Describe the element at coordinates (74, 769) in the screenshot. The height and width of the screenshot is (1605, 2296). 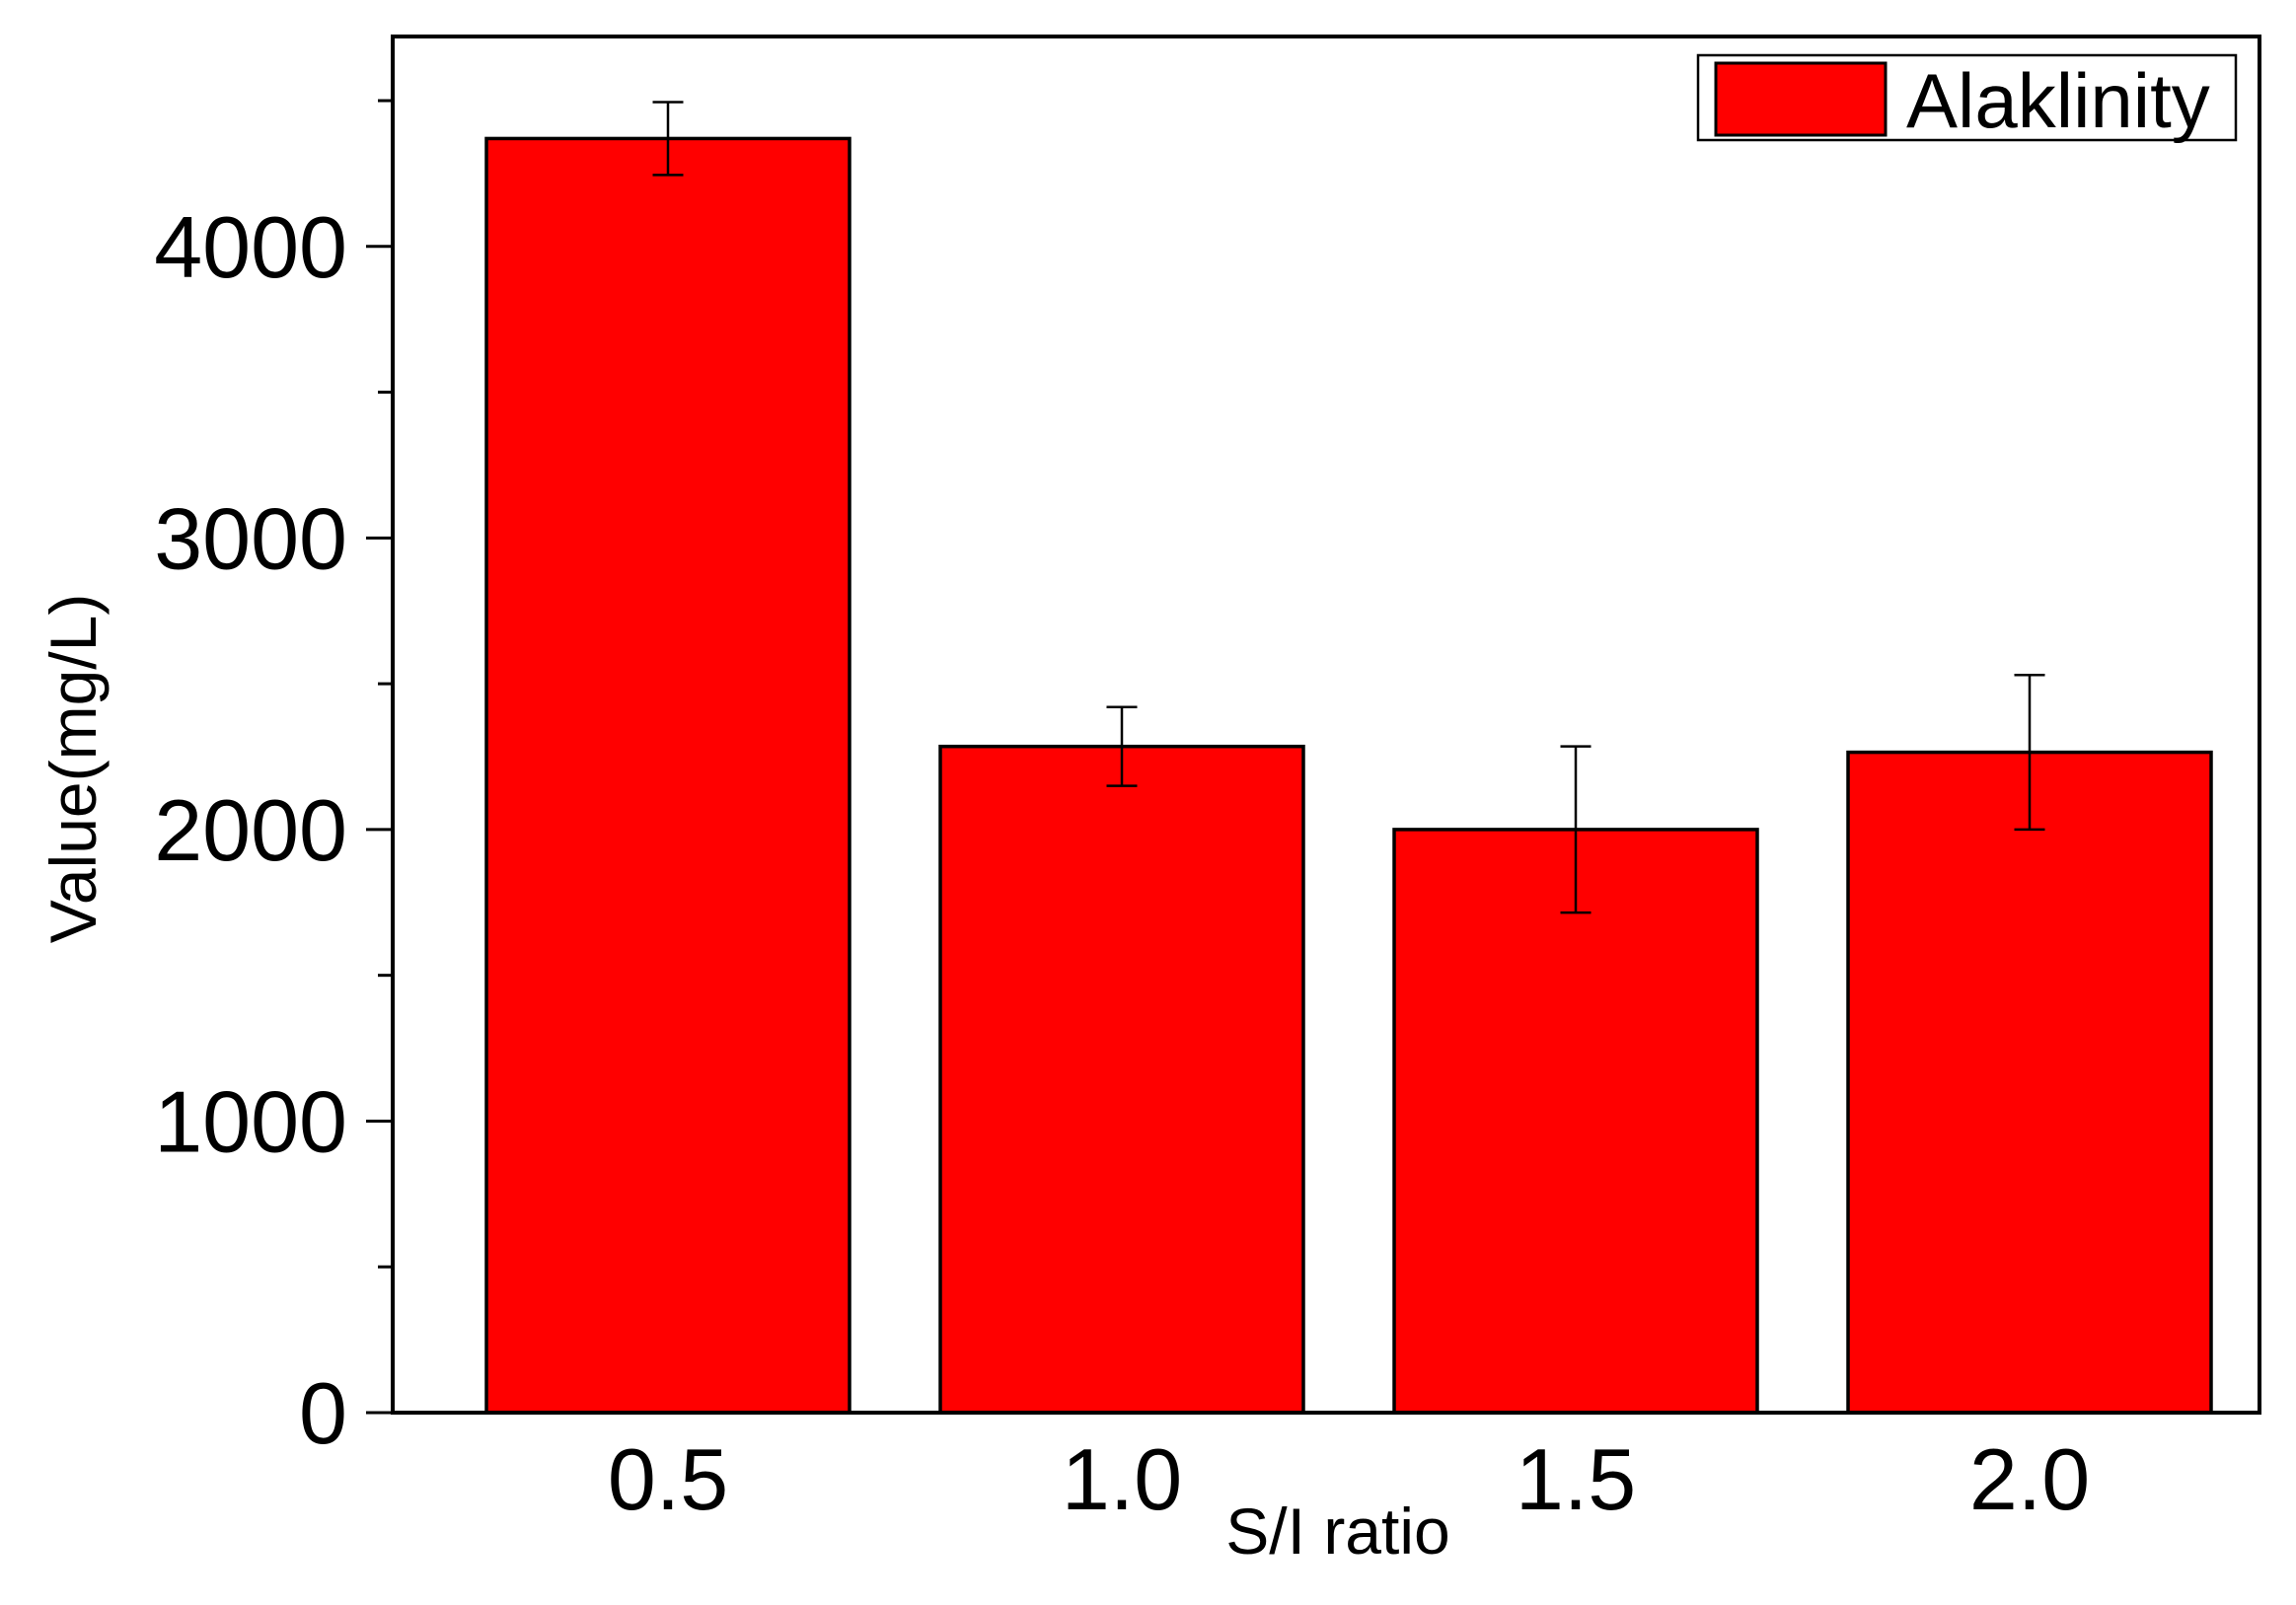
I see `y-axis-label: Value(mg/L)` at that location.